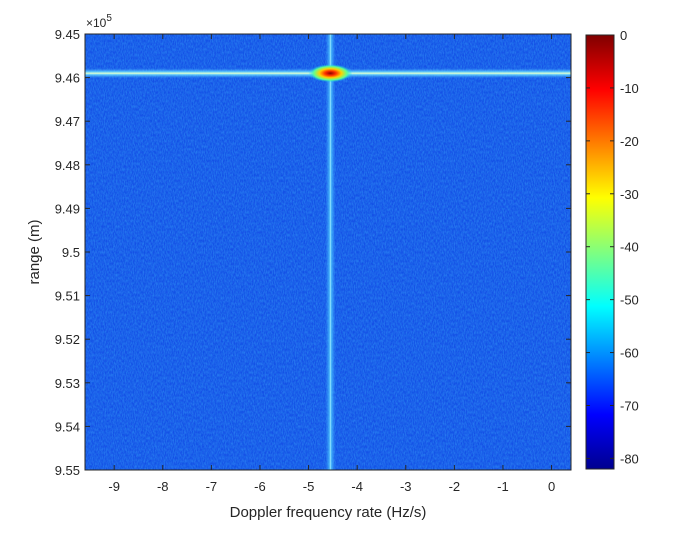 Image resolution: width=673 pixels, height=539 pixels. Describe the element at coordinates (96, 23) in the screenshot. I see `y-exponent-base: ×10` at that location.